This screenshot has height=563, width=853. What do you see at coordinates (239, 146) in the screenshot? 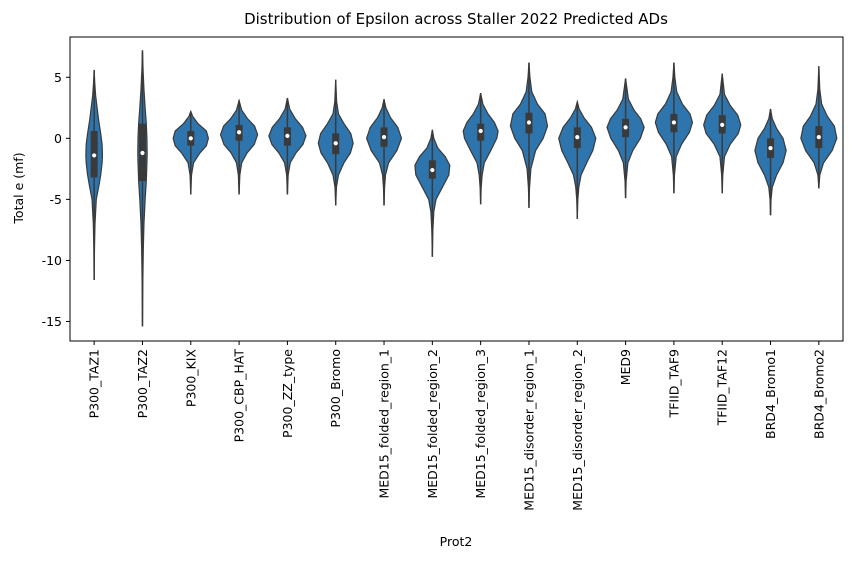
I see `violin-P300_CBP_HAT` at bounding box center [239, 146].